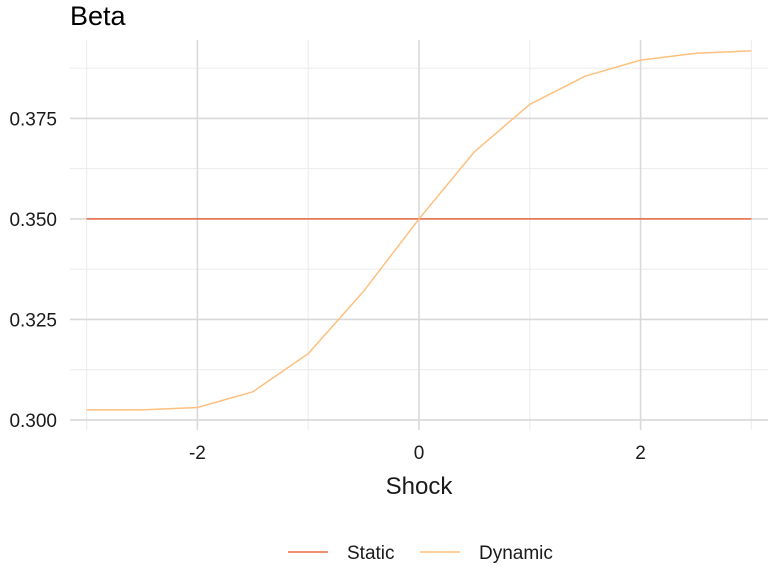 The height and width of the screenshot is (576, 768). Describe the element at coordinates (33, 421) in the screenshot. I see `y-tick-label: 0.300` at that location.